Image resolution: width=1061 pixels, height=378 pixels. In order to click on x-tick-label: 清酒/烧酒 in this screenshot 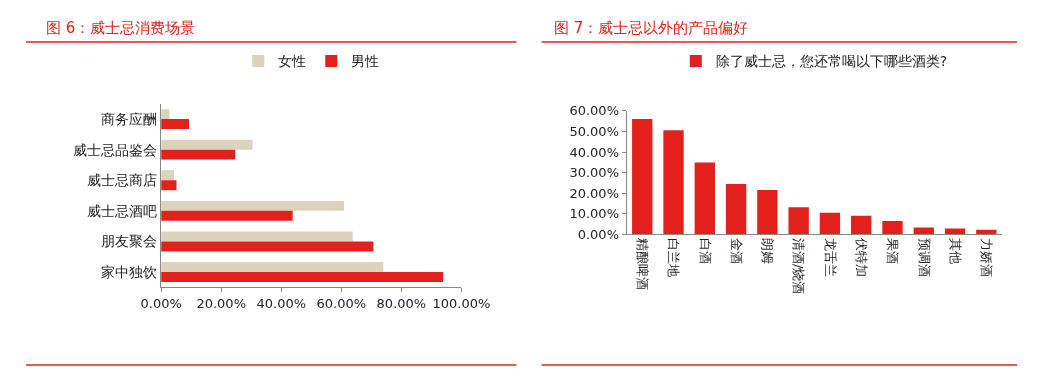, I will do `click(799, 266)`.